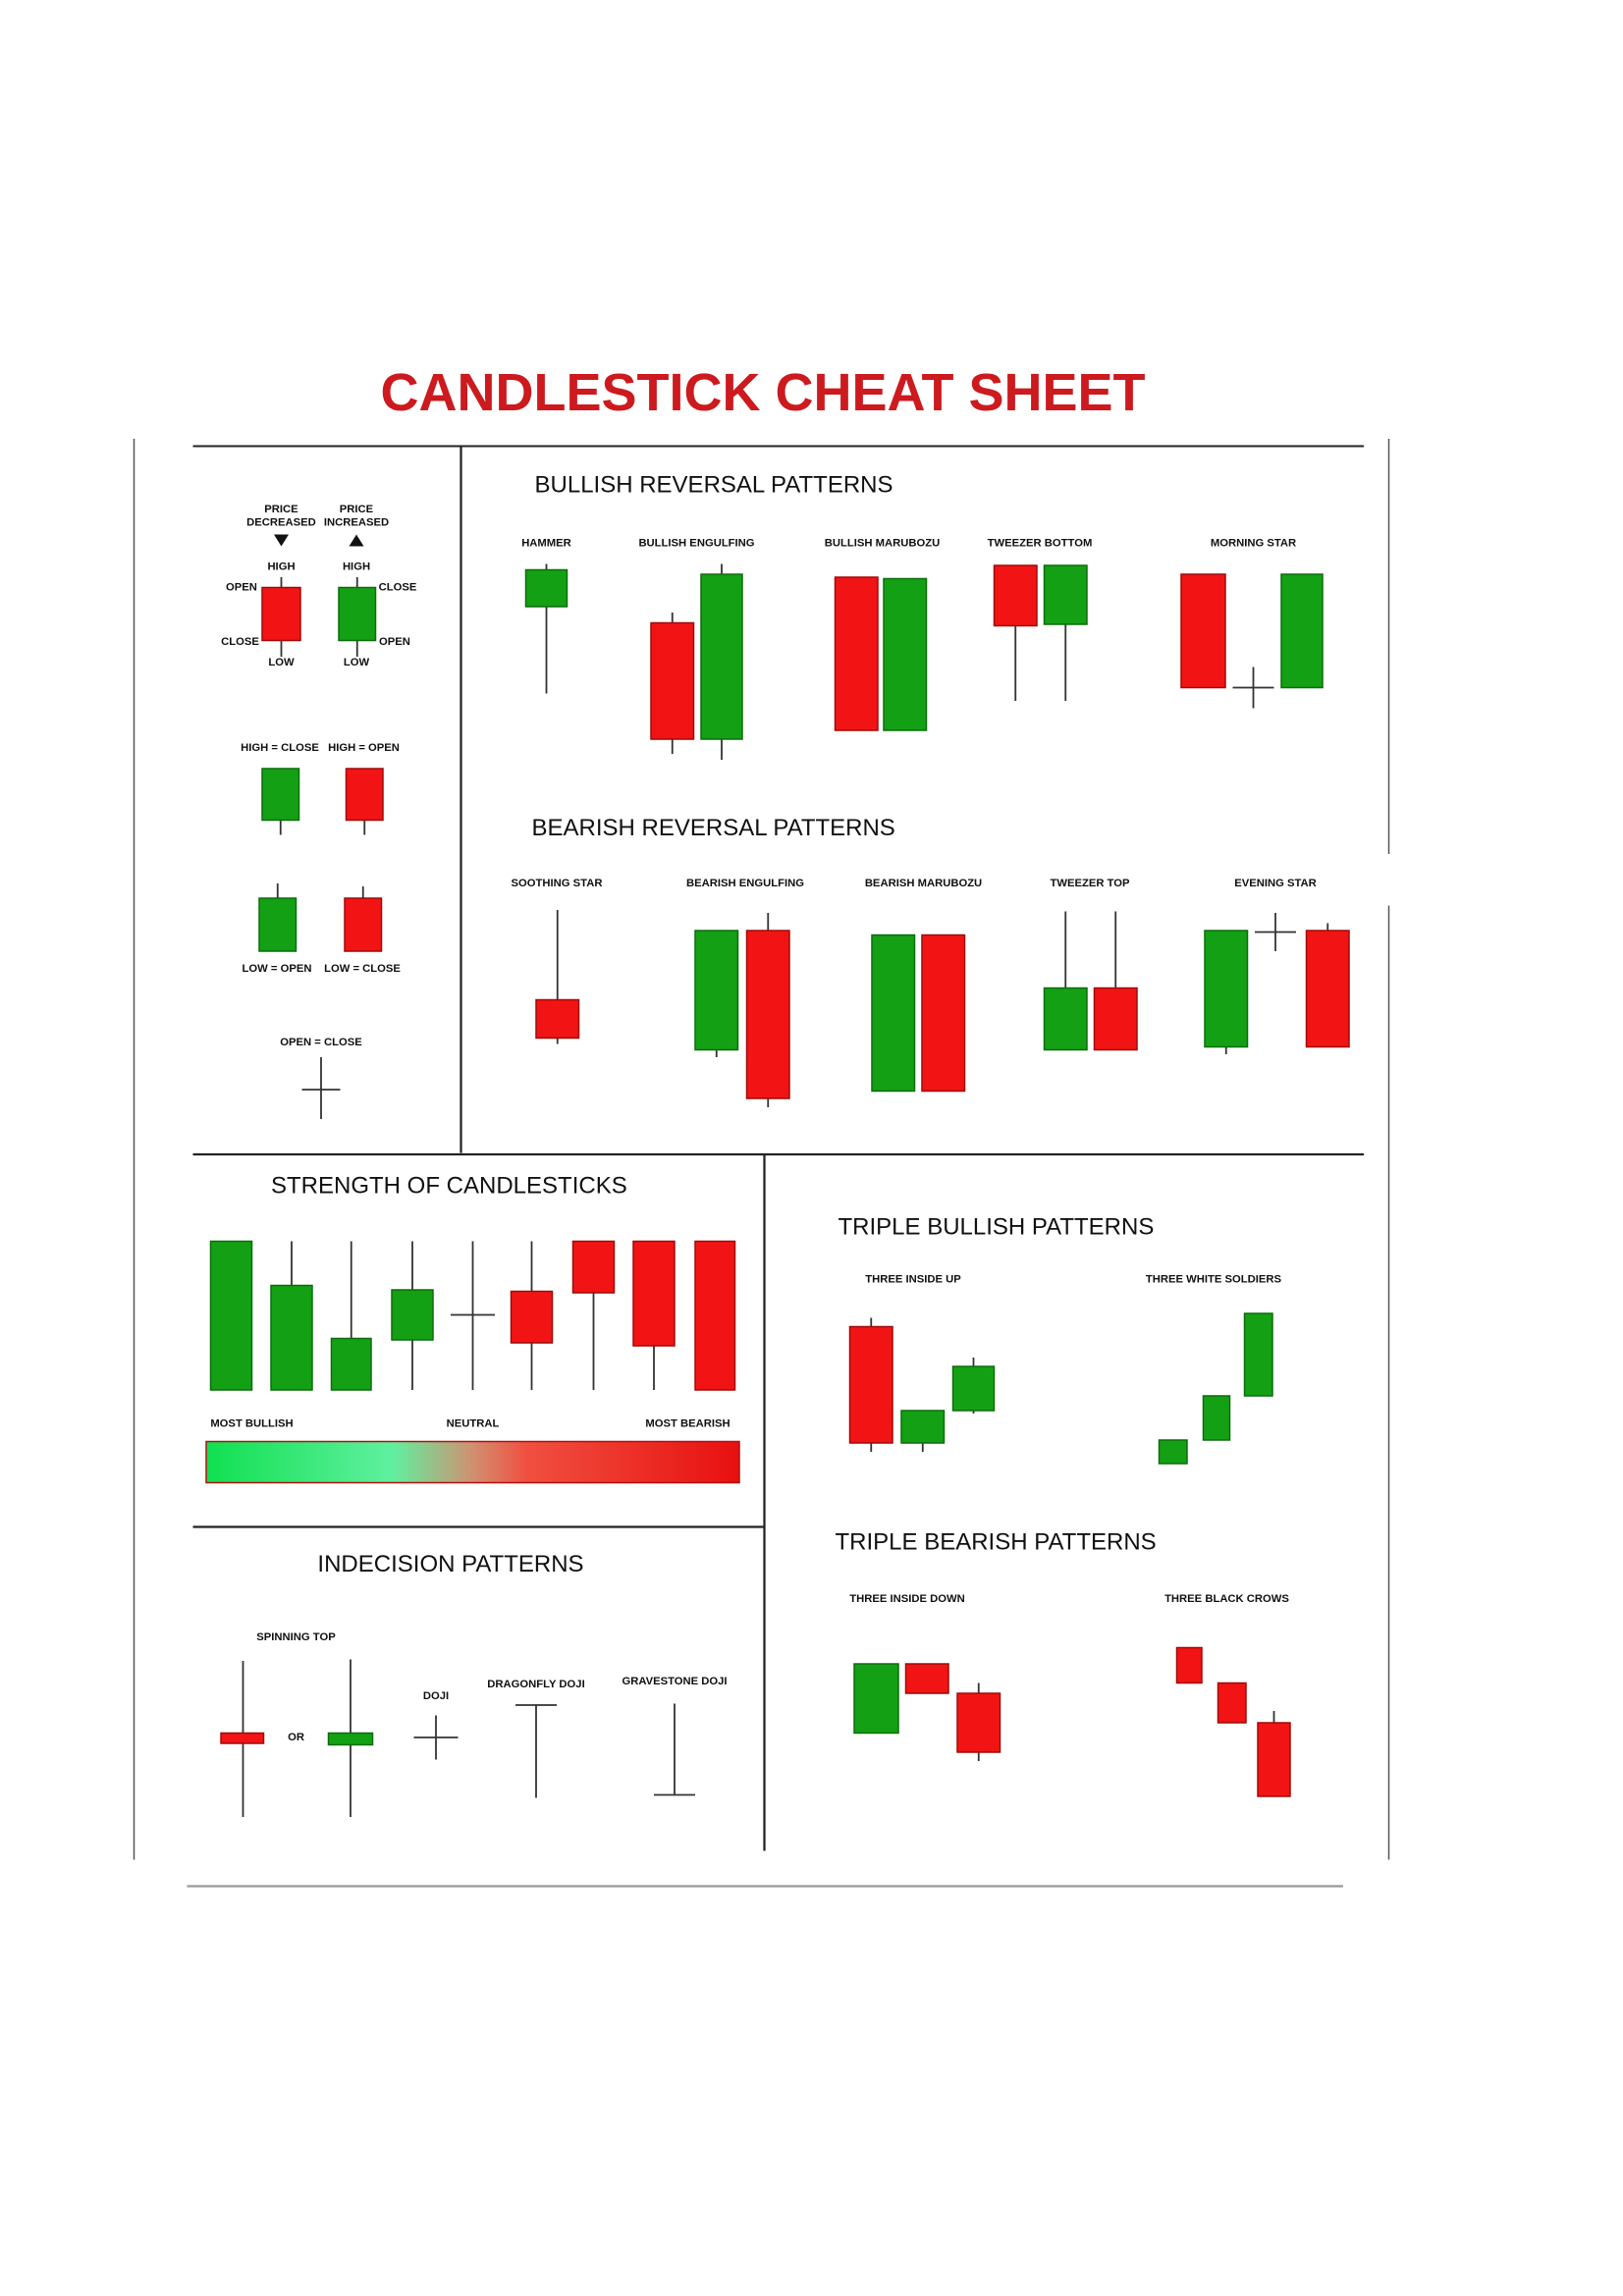 This screenshot has width=1623, height=2296. Describe the element at coordinates (364, 748) in the screenshot. I see `label: HIGH = OPEN` at that location.